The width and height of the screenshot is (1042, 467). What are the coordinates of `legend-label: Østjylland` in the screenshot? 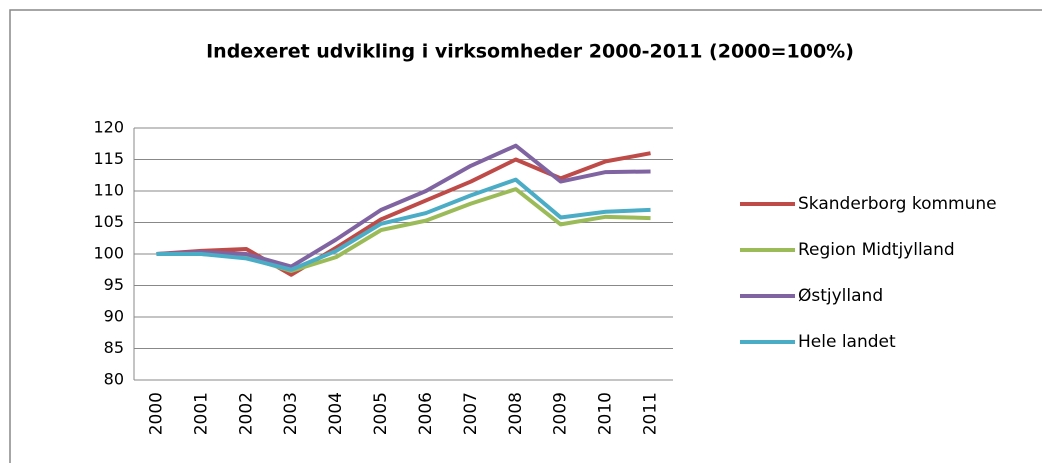 It's located at (840, 296).